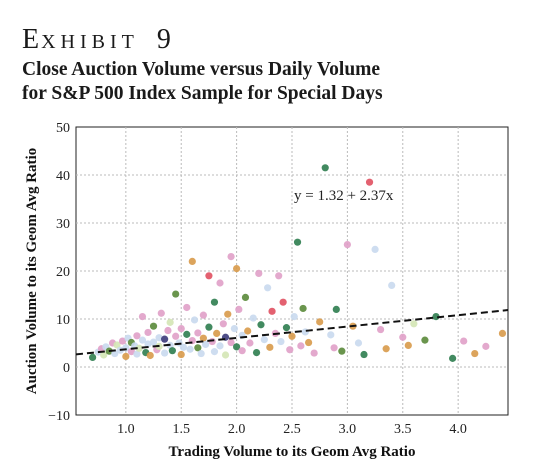  I want to click on fit-line, so click(292, 332).